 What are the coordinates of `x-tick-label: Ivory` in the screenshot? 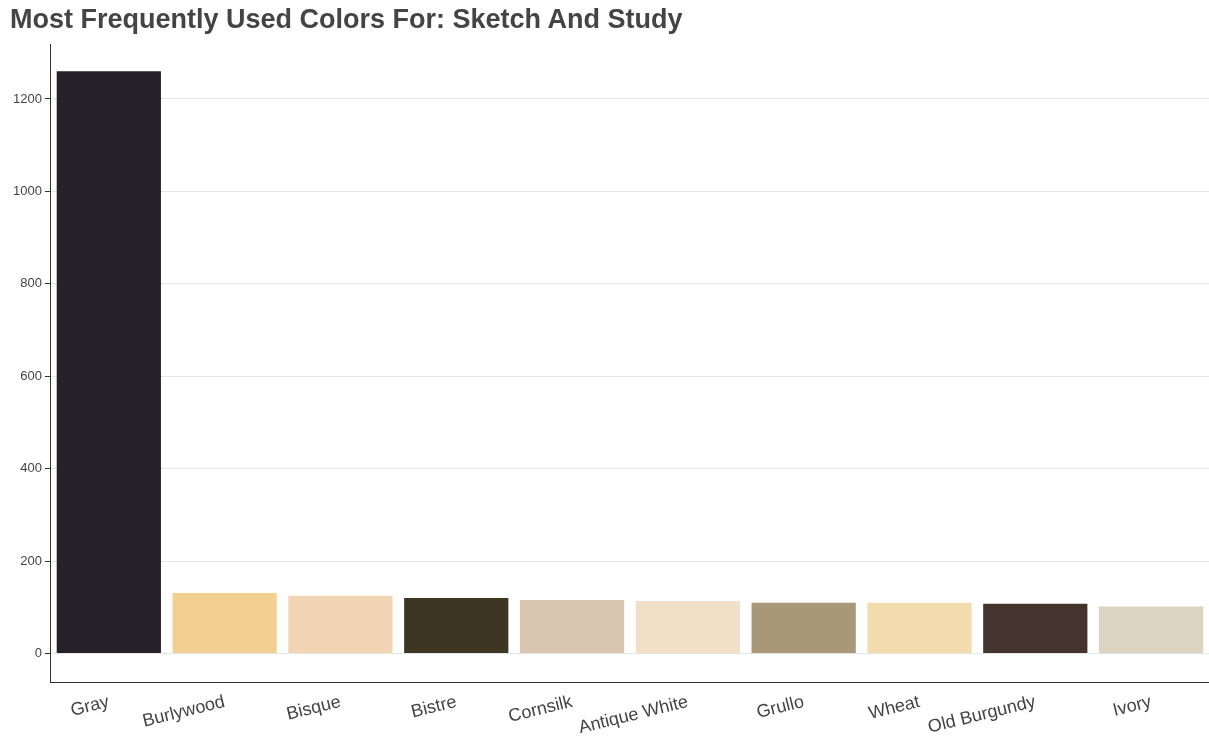 It's located at (1132, 705).